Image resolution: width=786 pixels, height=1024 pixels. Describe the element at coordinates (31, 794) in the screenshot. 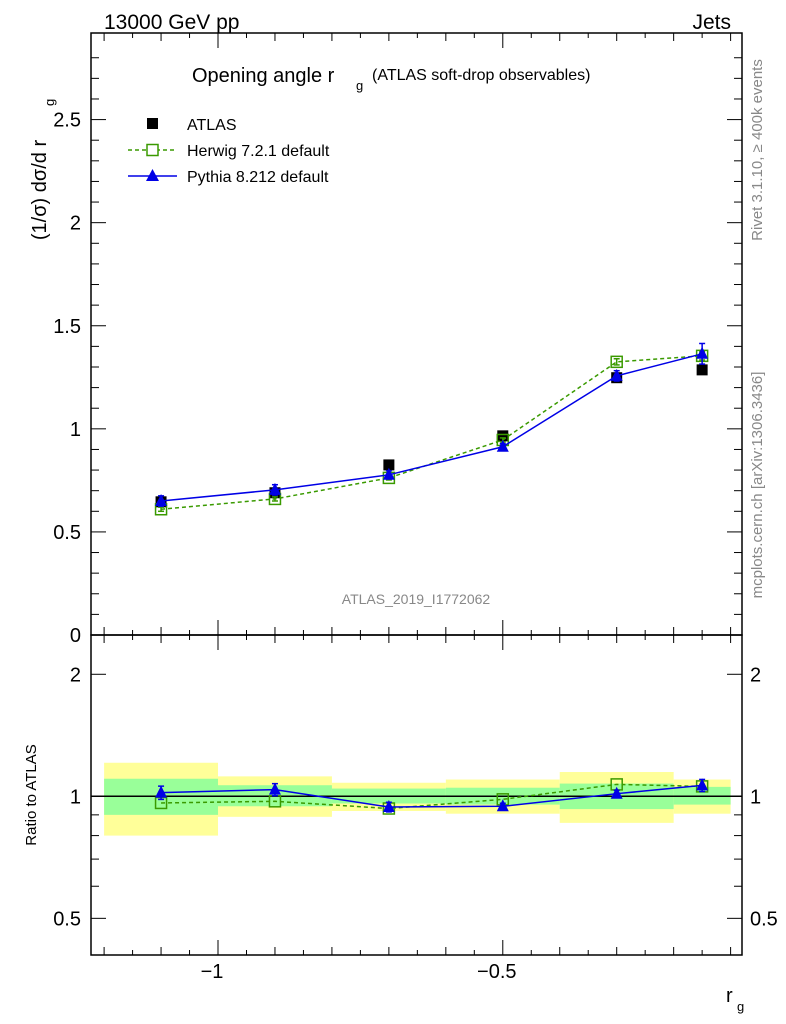

I see `ratio-y-label: Ratio to ATLAS` at that location.